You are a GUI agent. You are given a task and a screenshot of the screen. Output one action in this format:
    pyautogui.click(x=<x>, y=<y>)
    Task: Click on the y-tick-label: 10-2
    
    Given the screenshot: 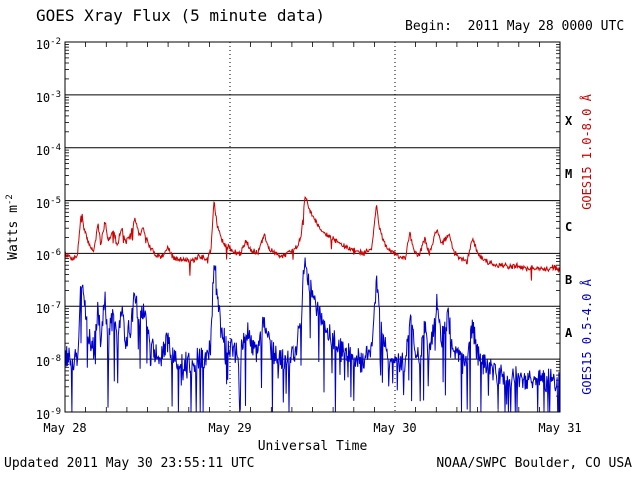 What is the action you would take?
    pyautogui.click(x=48, y=44)
    